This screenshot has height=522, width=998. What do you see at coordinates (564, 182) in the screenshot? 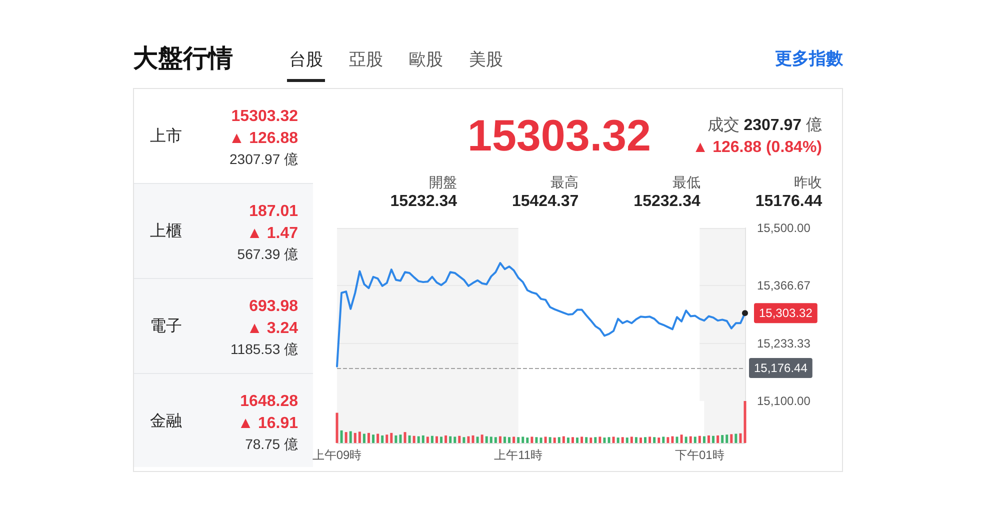
I see `text: 最高` at bounding box center [564, 182].